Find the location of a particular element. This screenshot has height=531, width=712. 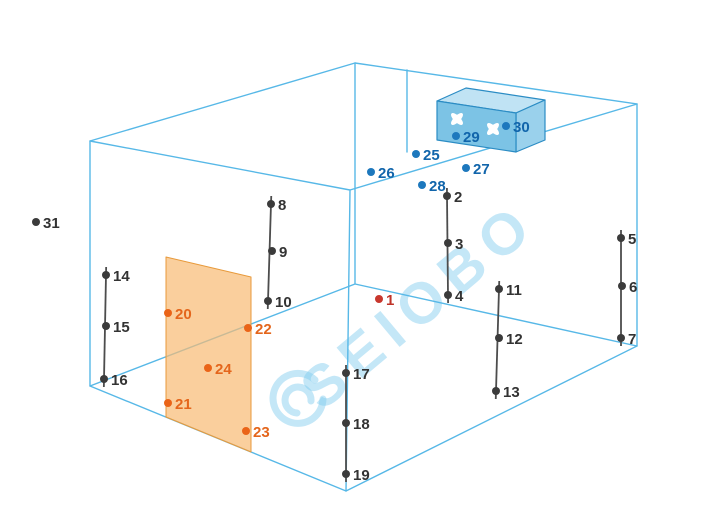

point-label: 3 is located at coordinates (459, 244).